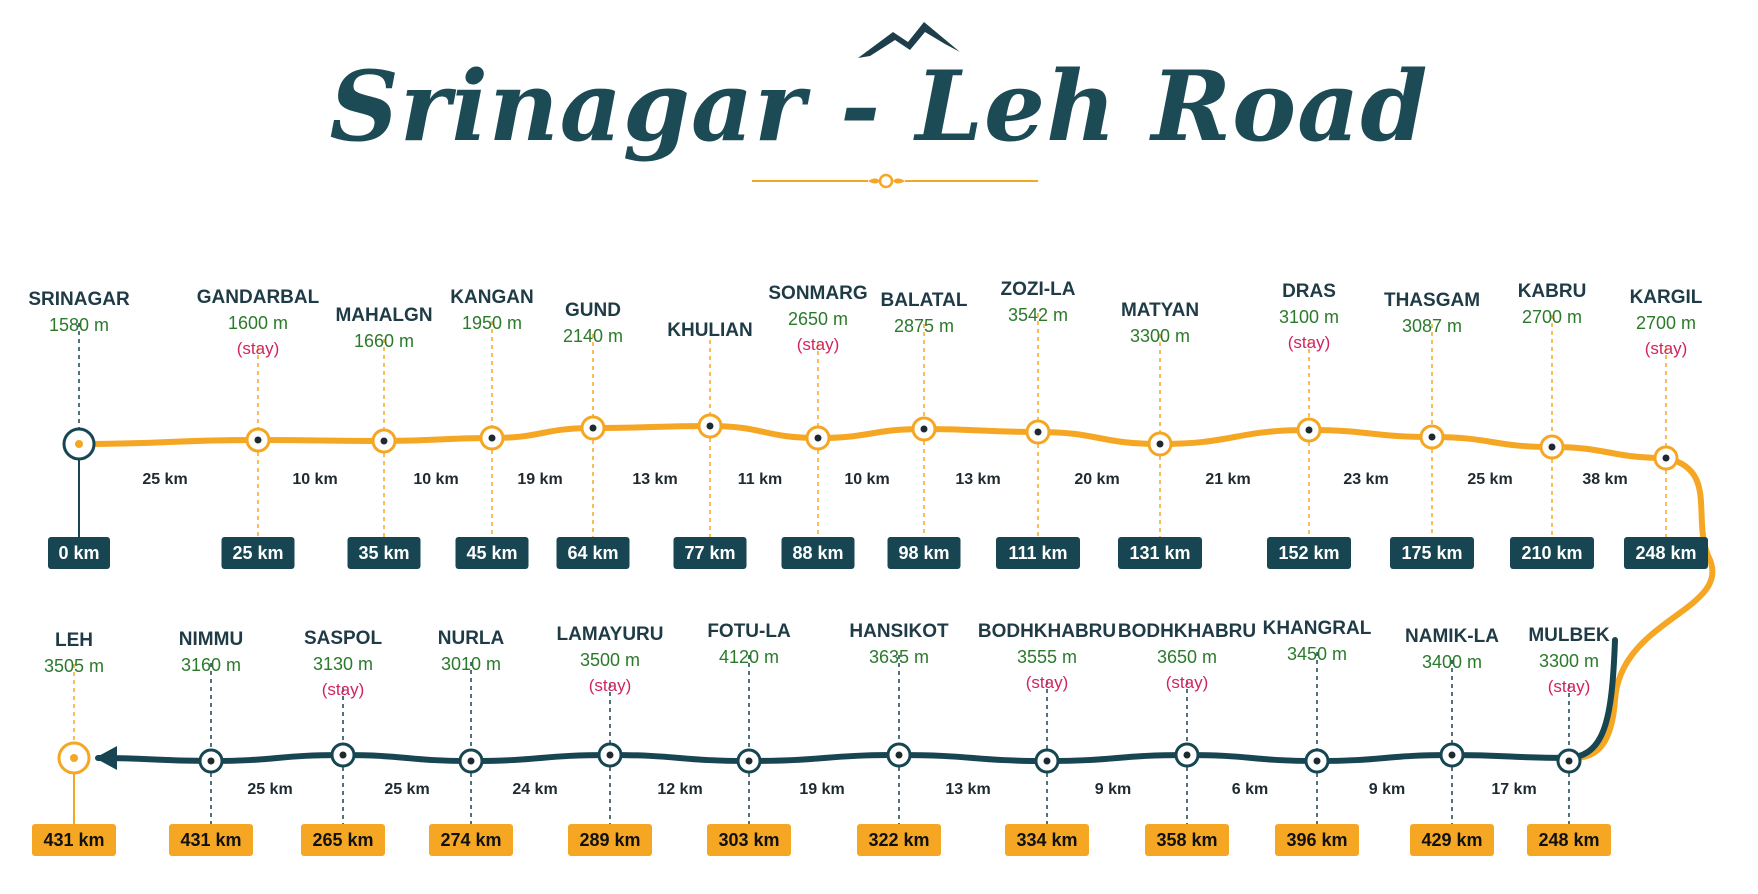  What do you see at coordinates (1309, 409) in the screenshot?
I see `stop-dras: DRAS 3100 m (stay)` at bounding box center [1309, 409].